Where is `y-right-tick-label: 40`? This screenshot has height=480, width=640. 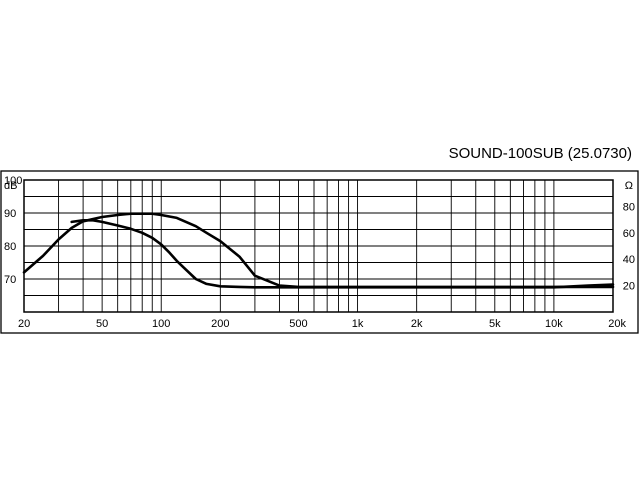 y-right-tick-label: 40 is located at coordinates (629, 260).